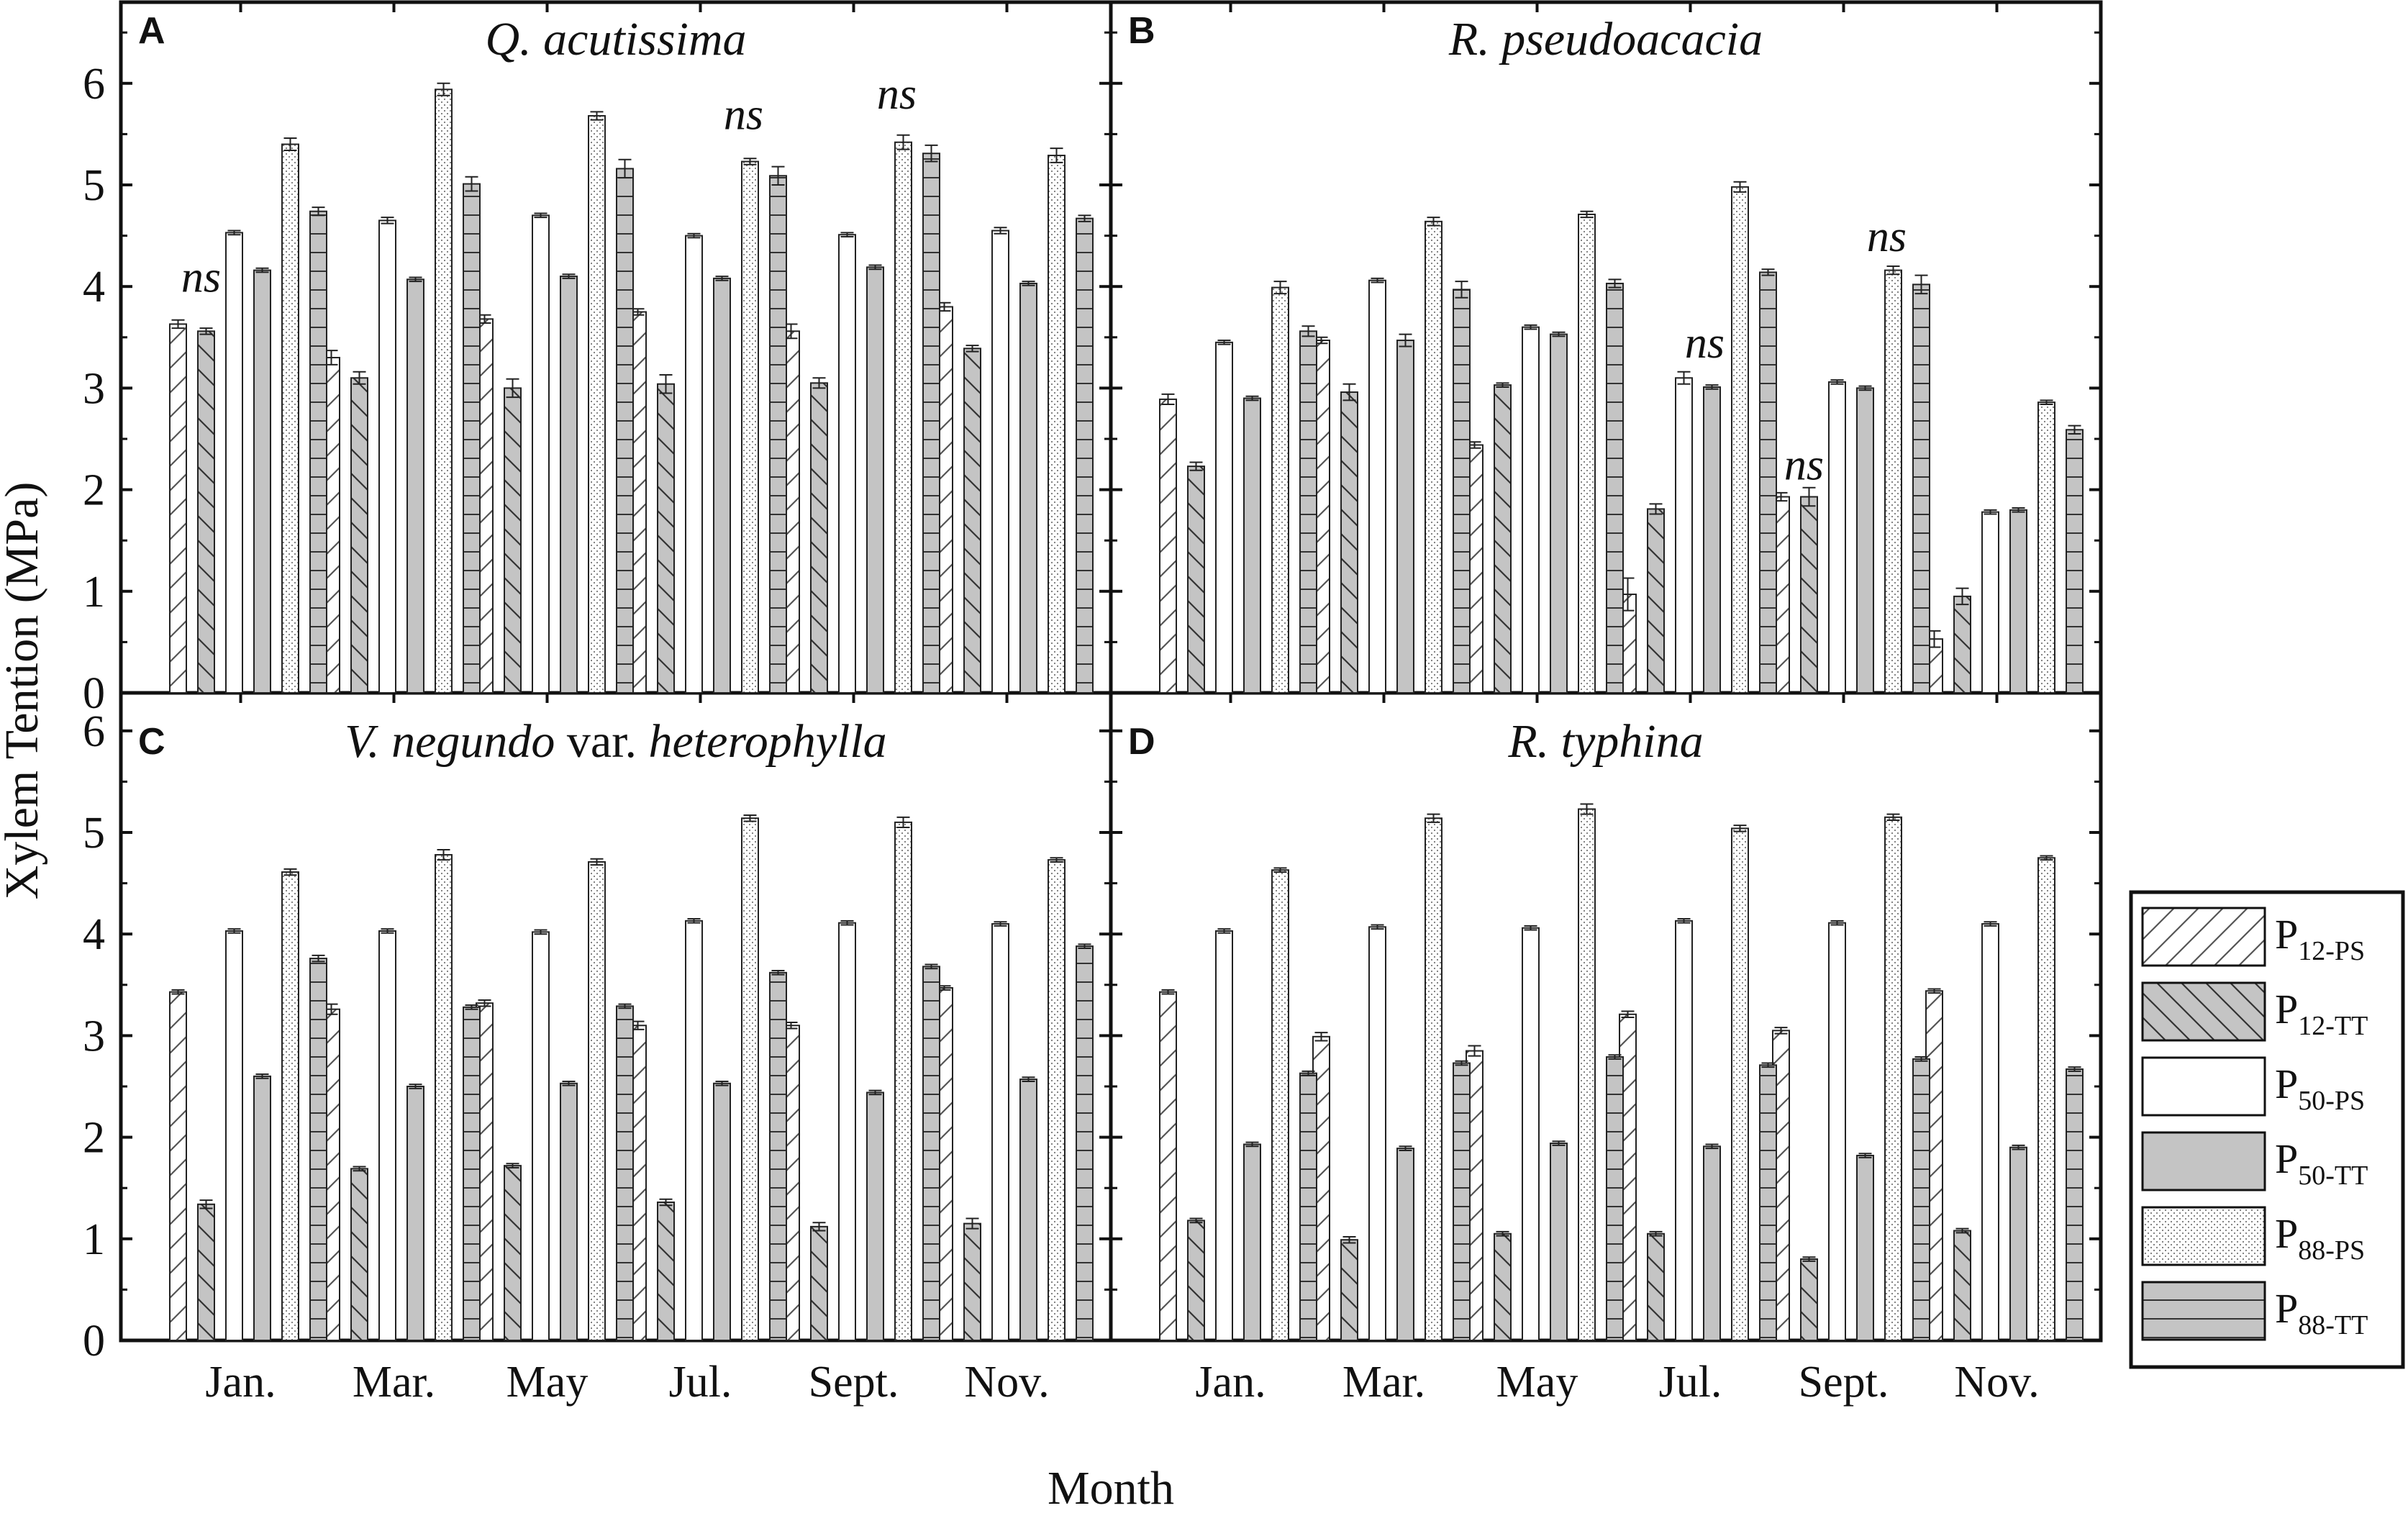  I want to click on x-axis-title: Month, so click(1111, 1488).